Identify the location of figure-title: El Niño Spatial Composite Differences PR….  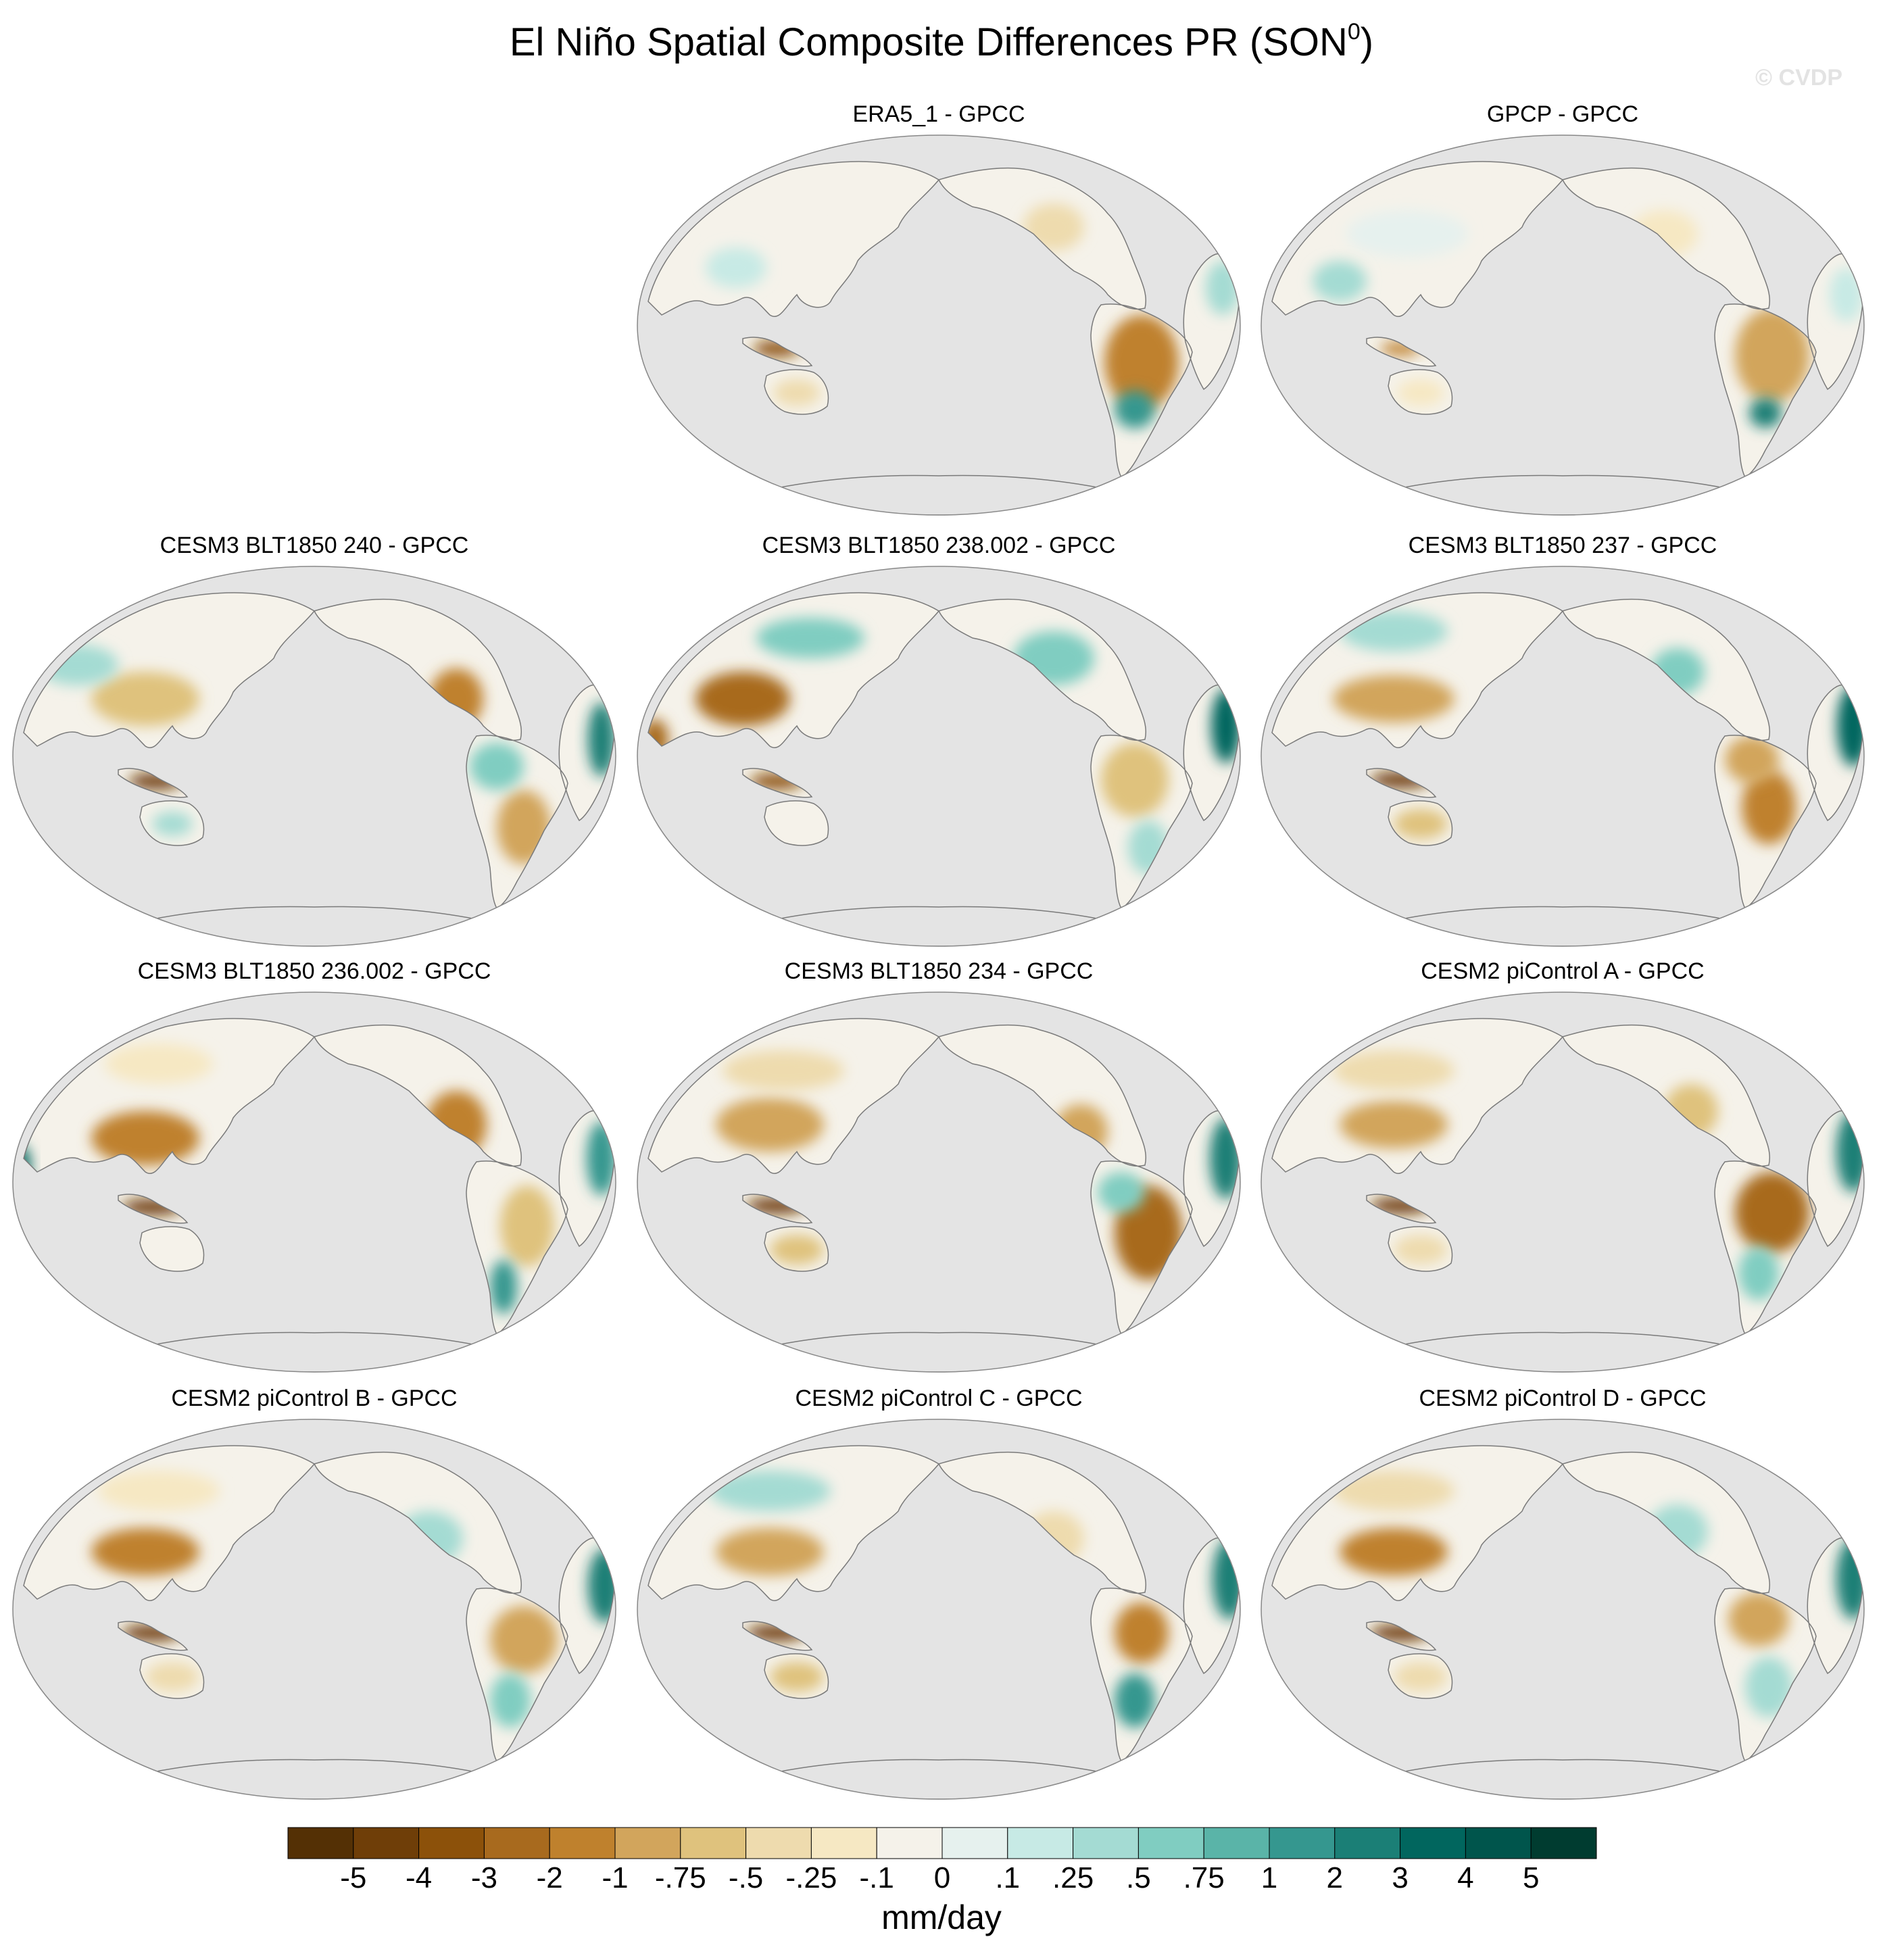
(941, 41).